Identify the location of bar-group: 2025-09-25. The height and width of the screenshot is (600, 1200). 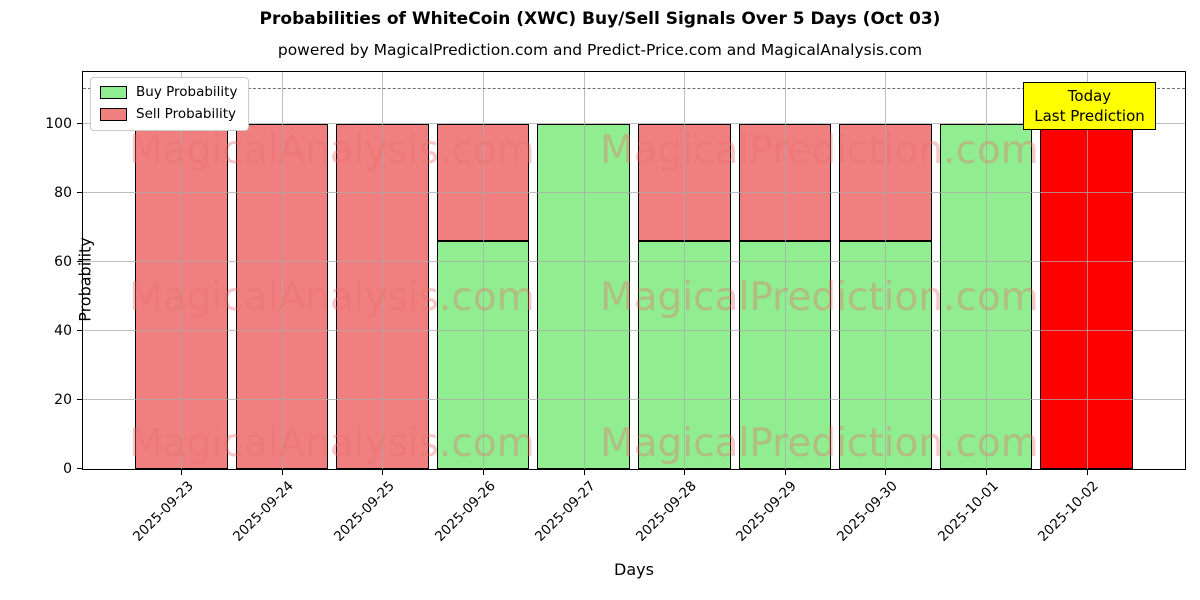
(382, 308).